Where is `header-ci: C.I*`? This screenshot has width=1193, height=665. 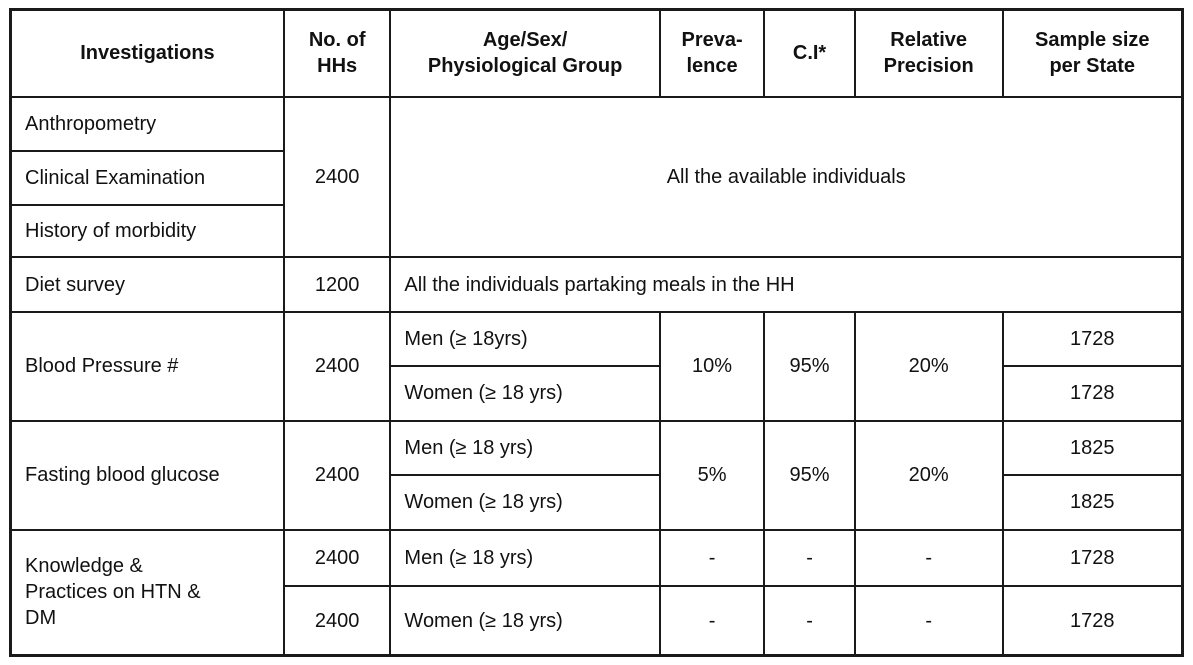 header-ci: C.I* is located at coordinates (809, 53).